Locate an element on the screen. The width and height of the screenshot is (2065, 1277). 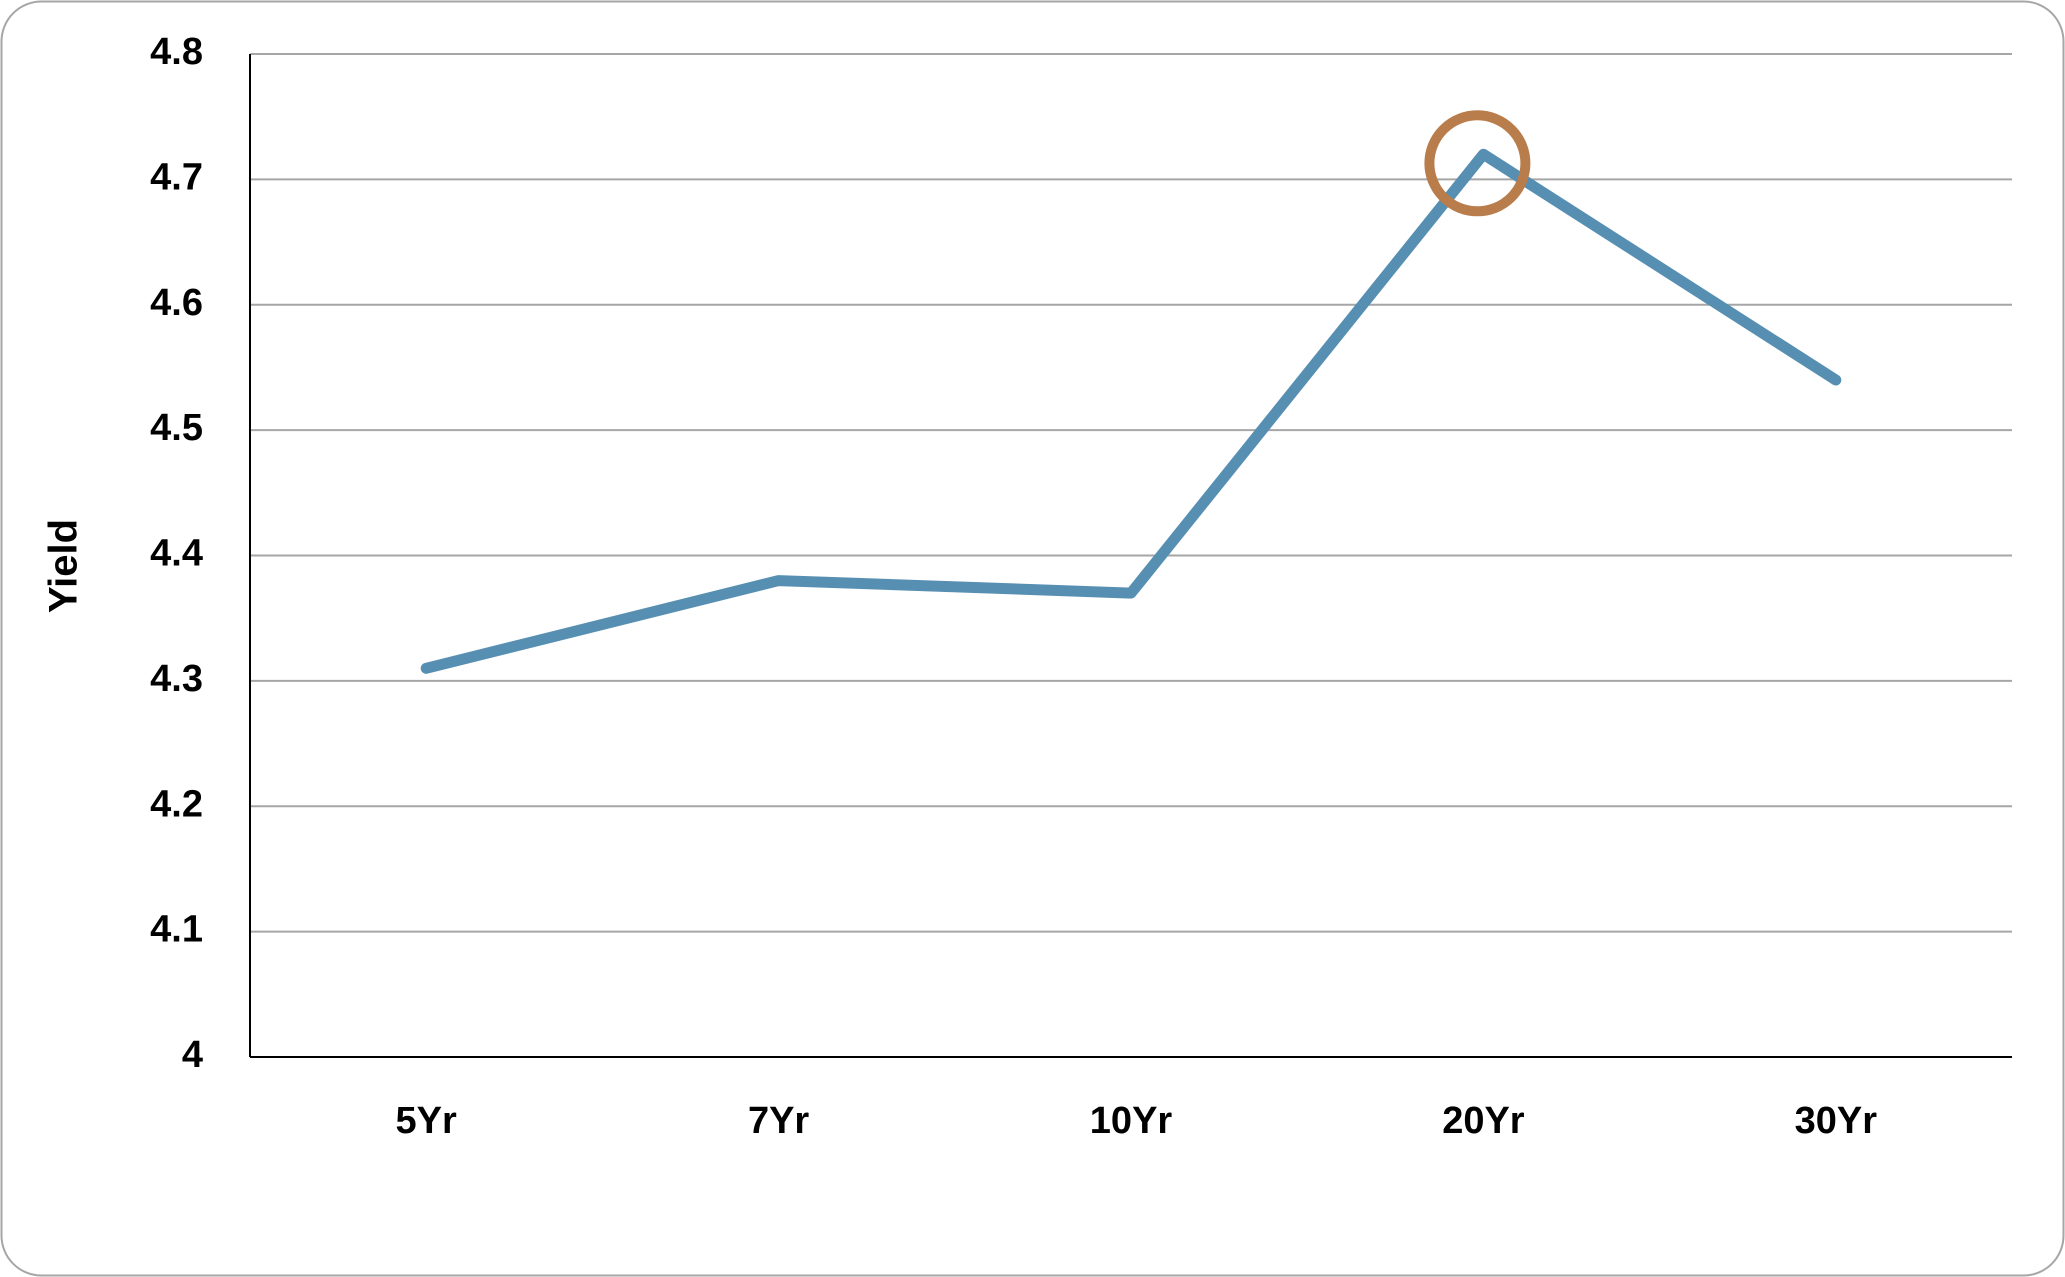
highlight-circle is located at coordinates (1477, 163).